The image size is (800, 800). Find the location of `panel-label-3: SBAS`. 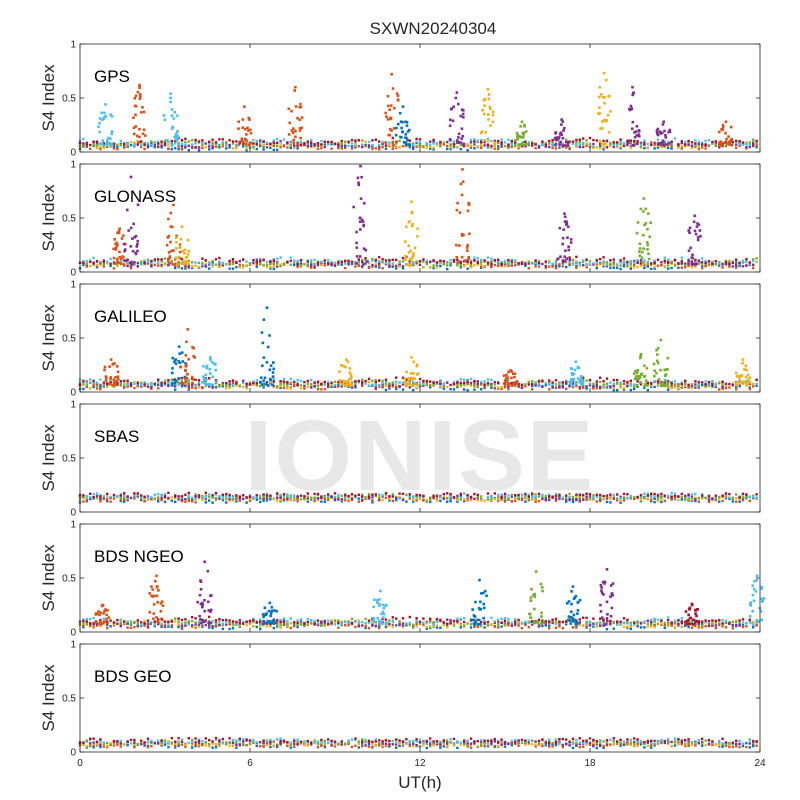

panel-label-3: SBAS is located at coordinates (116, 436).